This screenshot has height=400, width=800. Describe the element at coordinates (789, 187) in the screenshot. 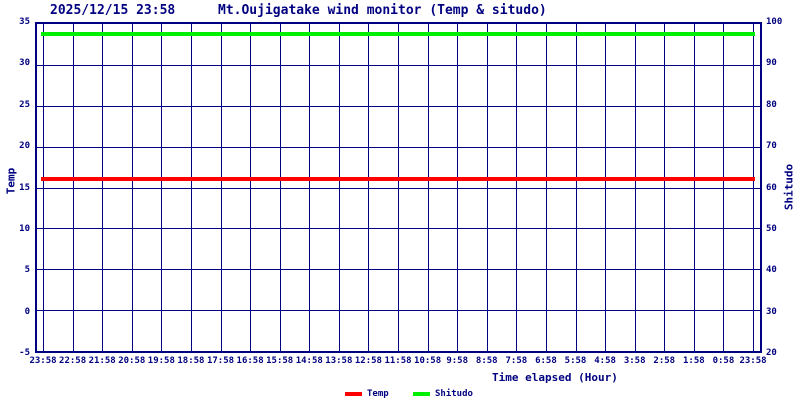

I see `y-axis-label-shitudo: Shitudo` at that location.